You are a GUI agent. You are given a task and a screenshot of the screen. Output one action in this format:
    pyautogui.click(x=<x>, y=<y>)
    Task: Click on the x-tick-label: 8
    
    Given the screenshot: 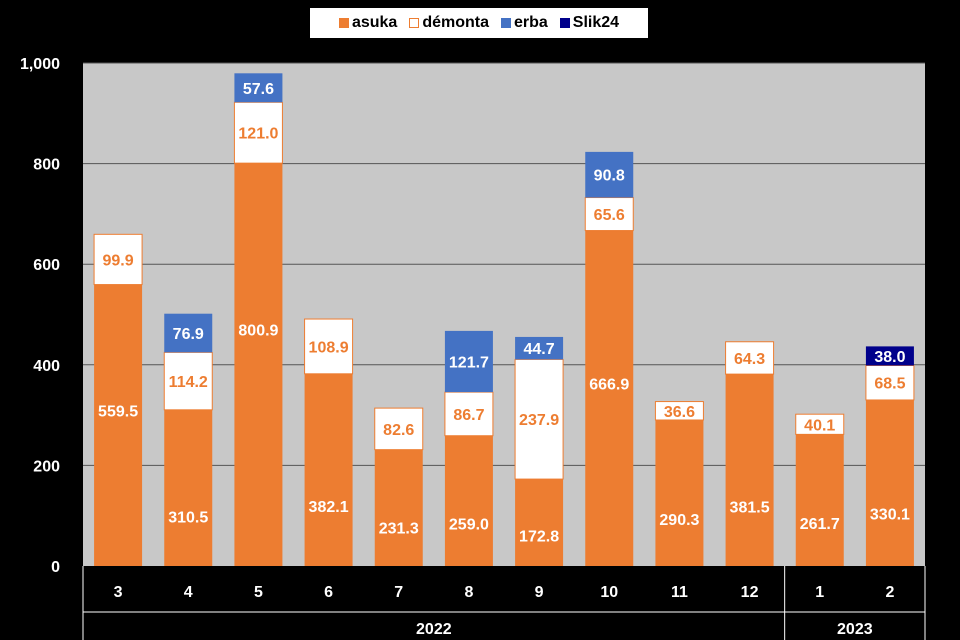 What is the action you would take?
    pyautogui.click(x=468, y=592)
    